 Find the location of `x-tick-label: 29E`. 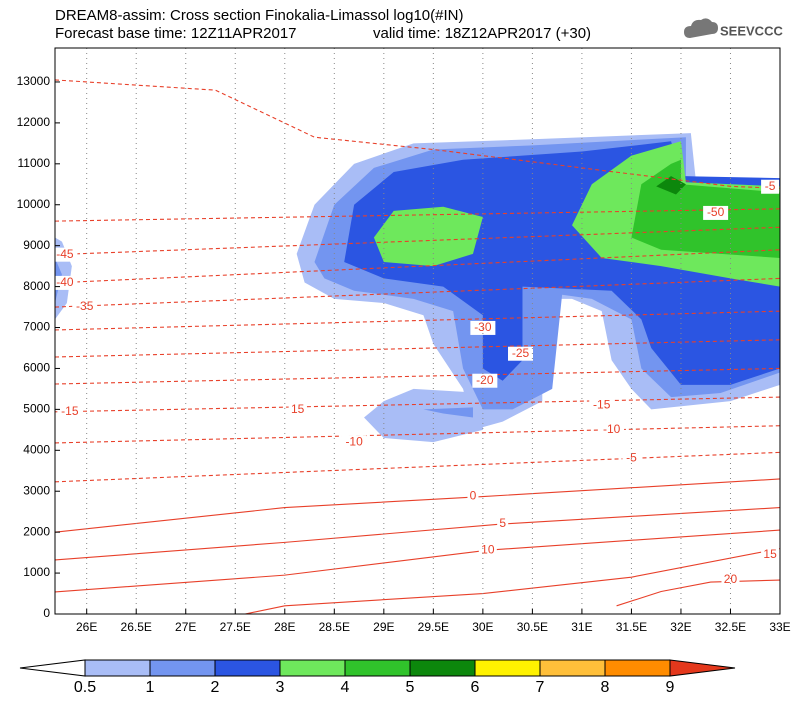

x-tick-label: 29E is located at coordinates (383, 627).